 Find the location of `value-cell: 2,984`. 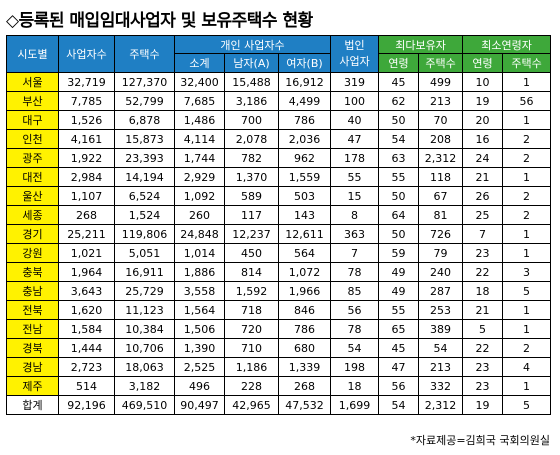

value-cell: 2,984 is located at coordinates (86, 177).